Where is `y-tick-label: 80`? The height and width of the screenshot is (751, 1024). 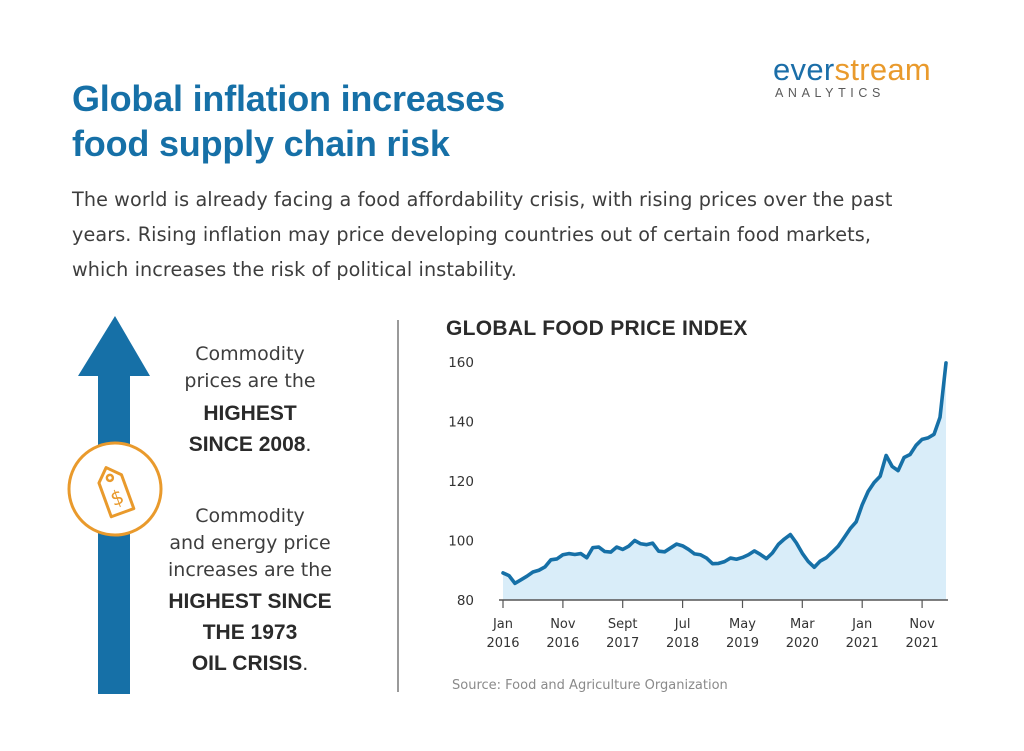
y-tick-label: 80 is located at coordinates (465, 601).